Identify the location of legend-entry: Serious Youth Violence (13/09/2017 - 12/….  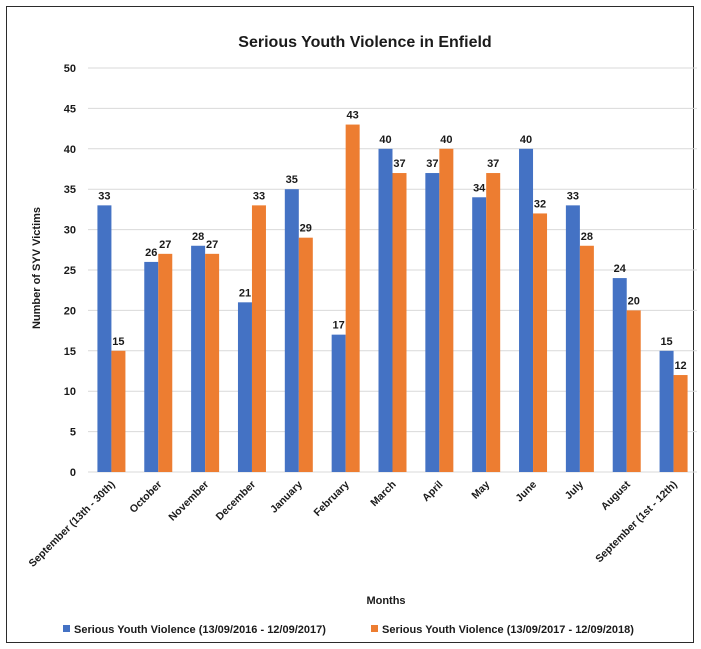
(508, 630).